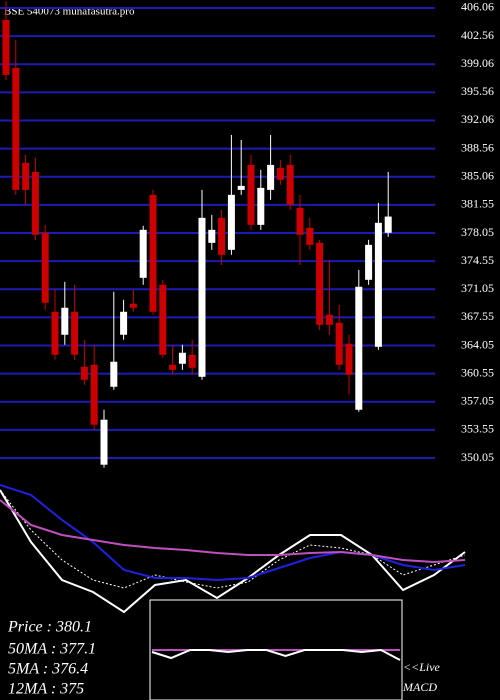 The height and width of the screenshot is (700, 500). What do you see at coordinates (477, 147) in the screenshot?
I see `y-tick-label: 388.56` at bounding box center [477, 147].